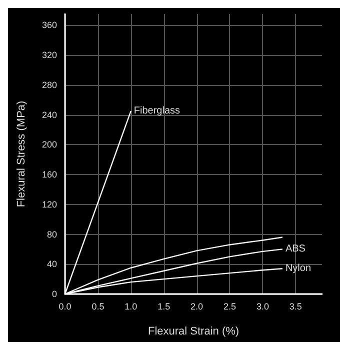  What do you see at coordinates (49, 55) in the screenshot?
I see `y-tick-label: 320` at bounding box center [49, 55].